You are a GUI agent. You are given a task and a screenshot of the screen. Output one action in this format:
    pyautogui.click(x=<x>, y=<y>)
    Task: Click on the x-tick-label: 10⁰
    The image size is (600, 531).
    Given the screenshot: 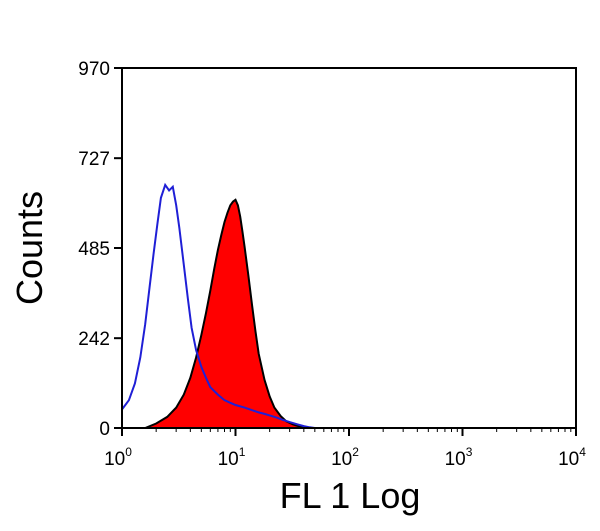 What is the action you would take?
    pyautogui.click(x=118, y=457)
    